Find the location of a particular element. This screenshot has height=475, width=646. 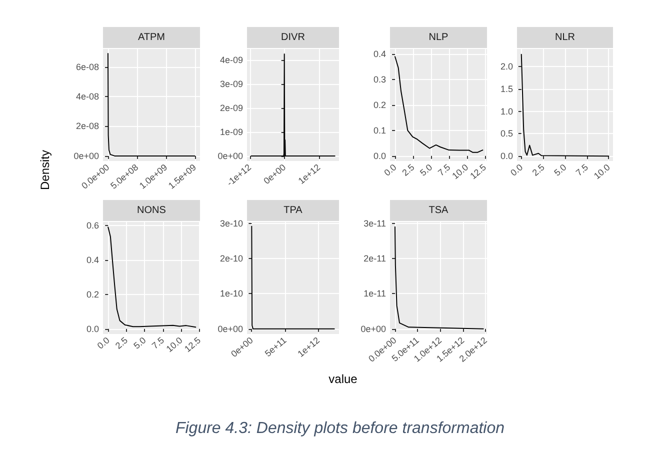

y-tick-label: 0.3 is located at coordinates (379, 79).